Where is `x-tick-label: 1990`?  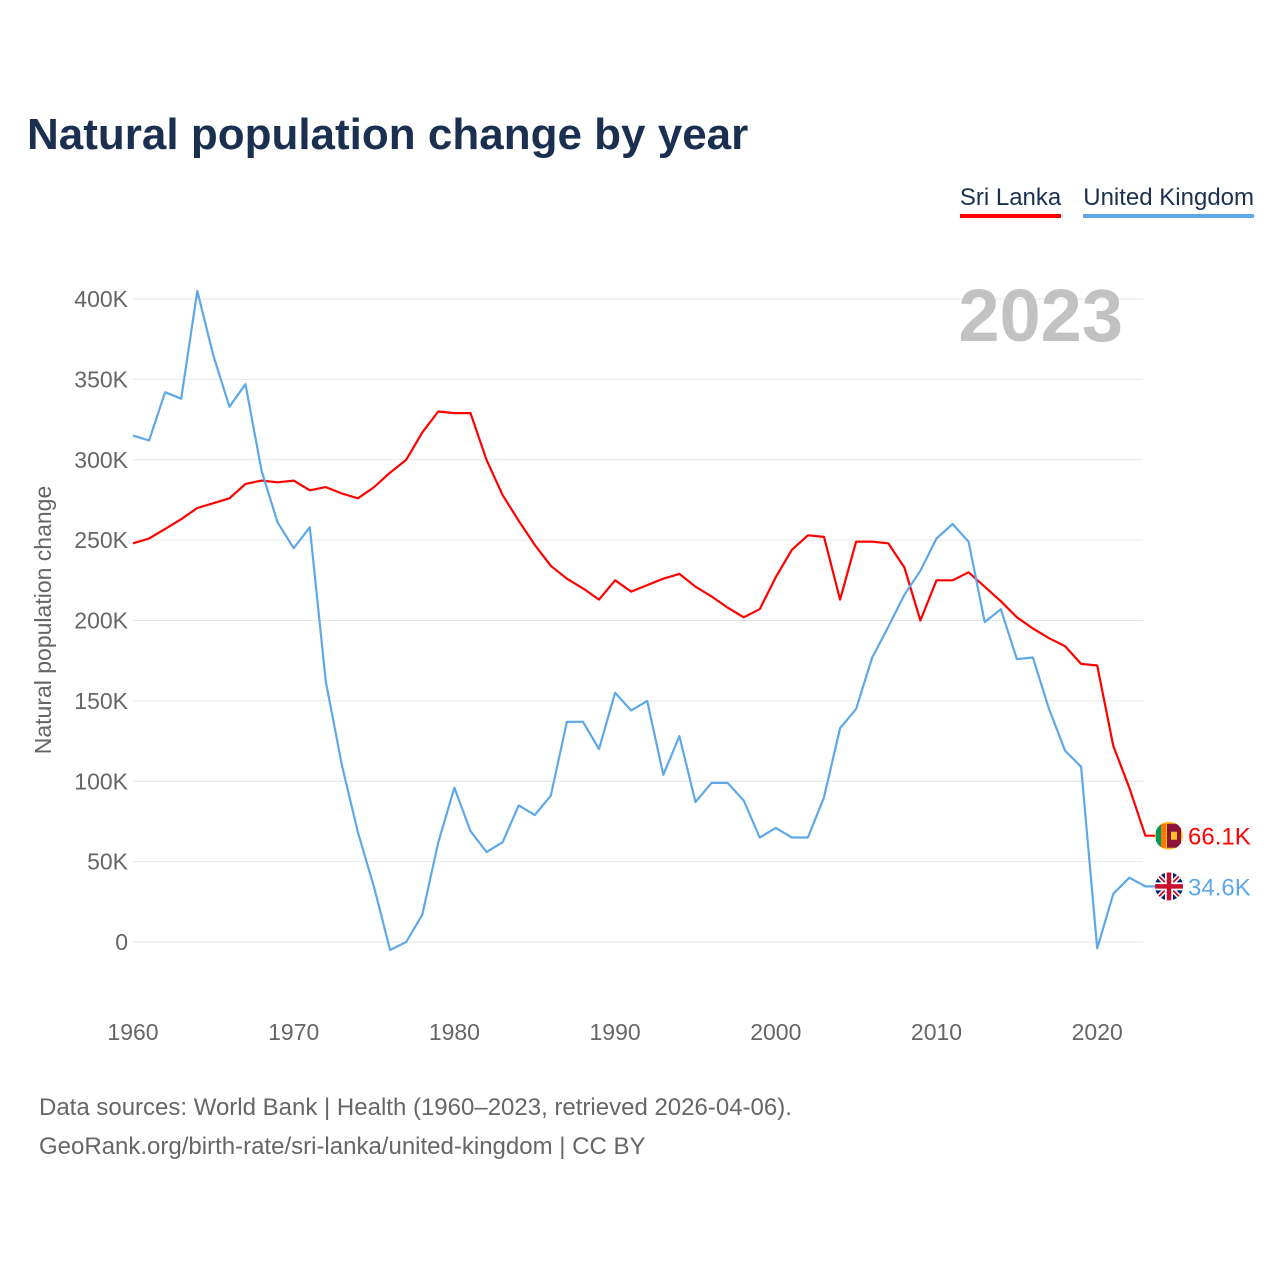 x-tick-label: 1990 is located at coordinates (615, 1032).